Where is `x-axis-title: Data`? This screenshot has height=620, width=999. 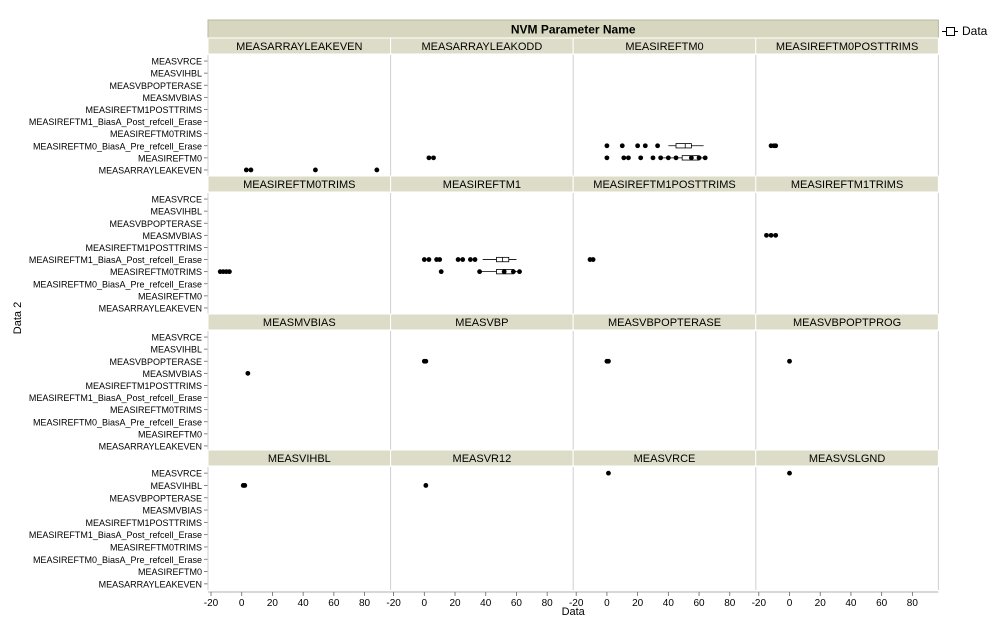
x-axis-title: Data is located at coordinates (574, 612).